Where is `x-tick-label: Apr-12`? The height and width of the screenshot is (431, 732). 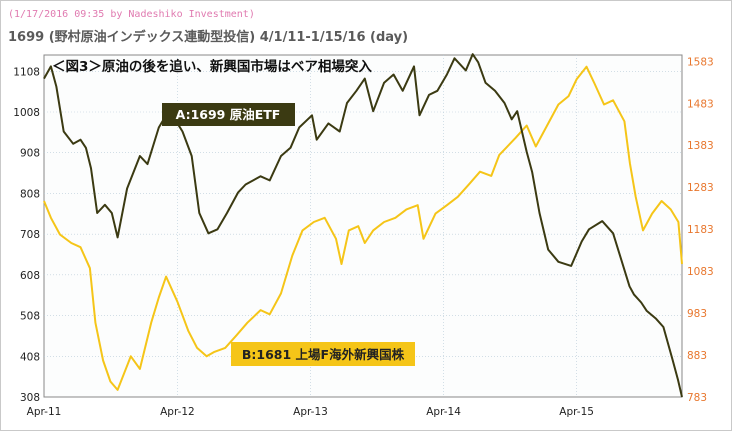
x-tick-label: Apr-12 is located at coordinates (177, 412).